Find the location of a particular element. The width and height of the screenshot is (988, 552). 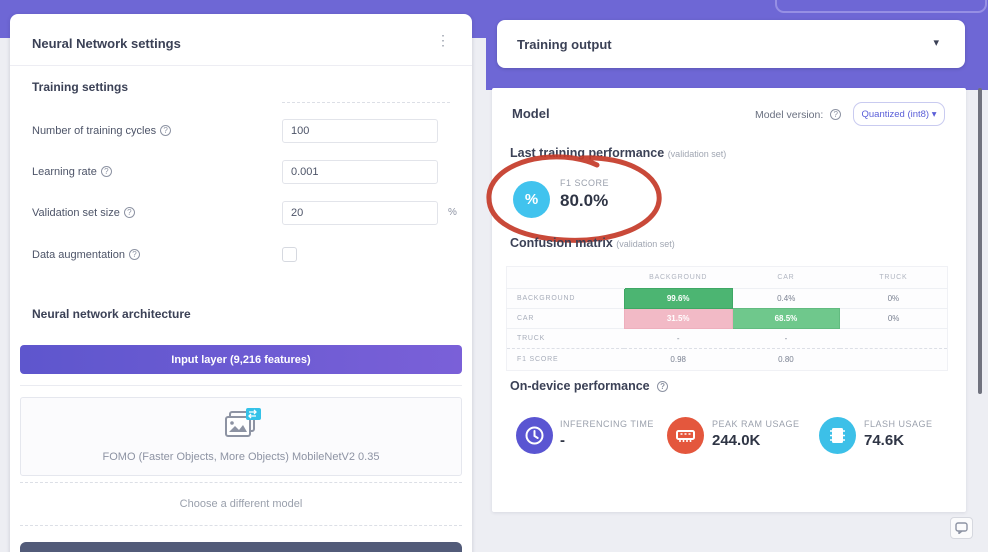

matrix-row: F1 SCORE 0.98 0.80 is located at coordinates (727, 359).